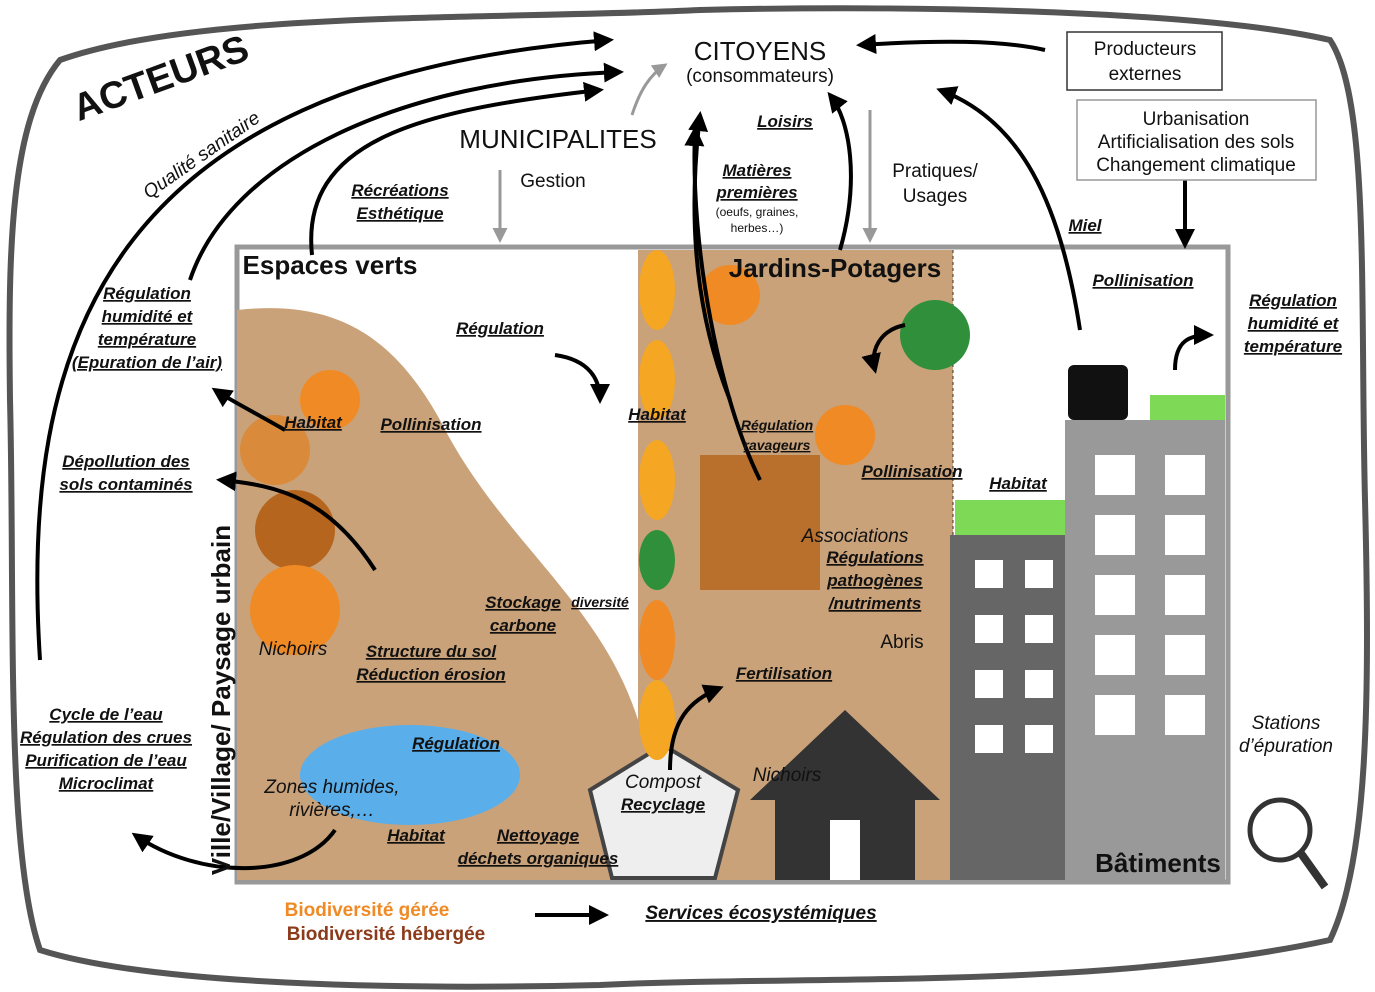 This screenshot has width=1375, height=992. I want to click on producers-label: externes, so click(1145, 74).